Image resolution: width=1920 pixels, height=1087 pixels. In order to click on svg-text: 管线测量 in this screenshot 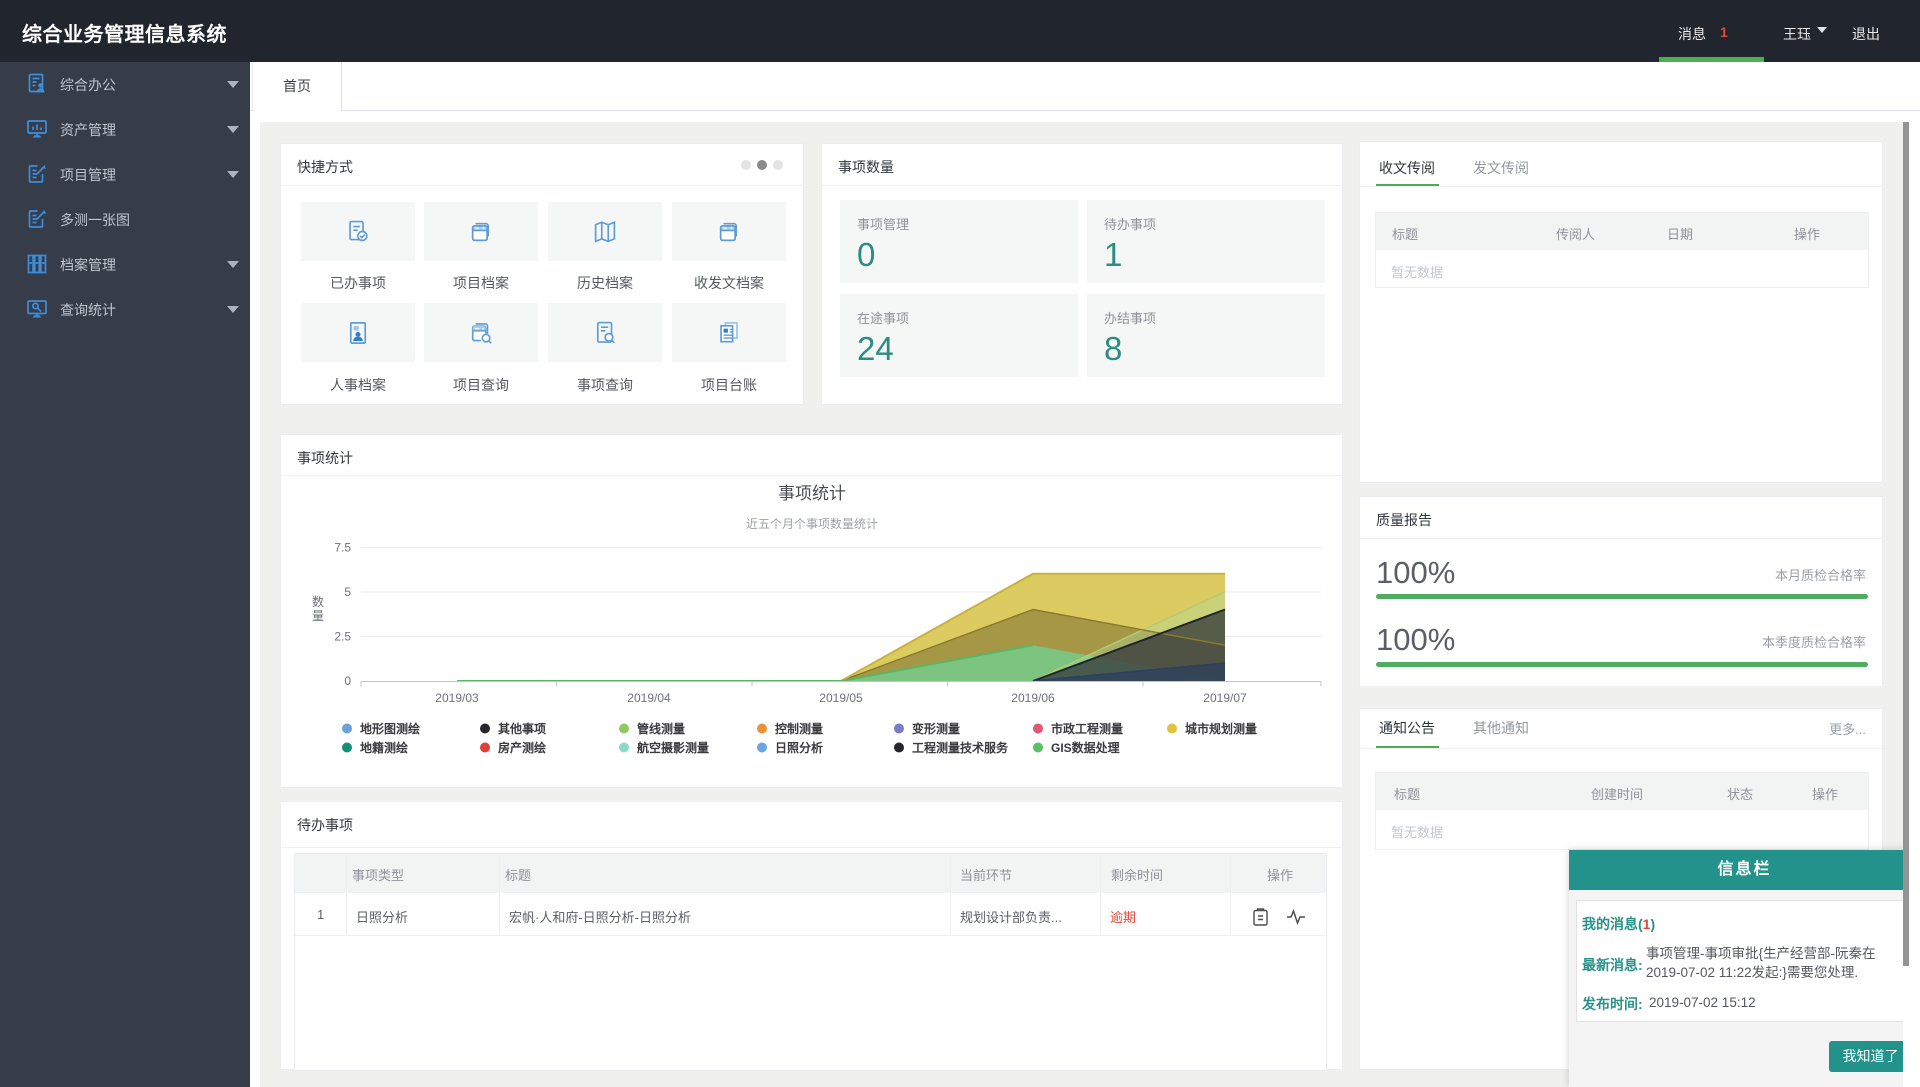, I will do `click(661, 728)`.